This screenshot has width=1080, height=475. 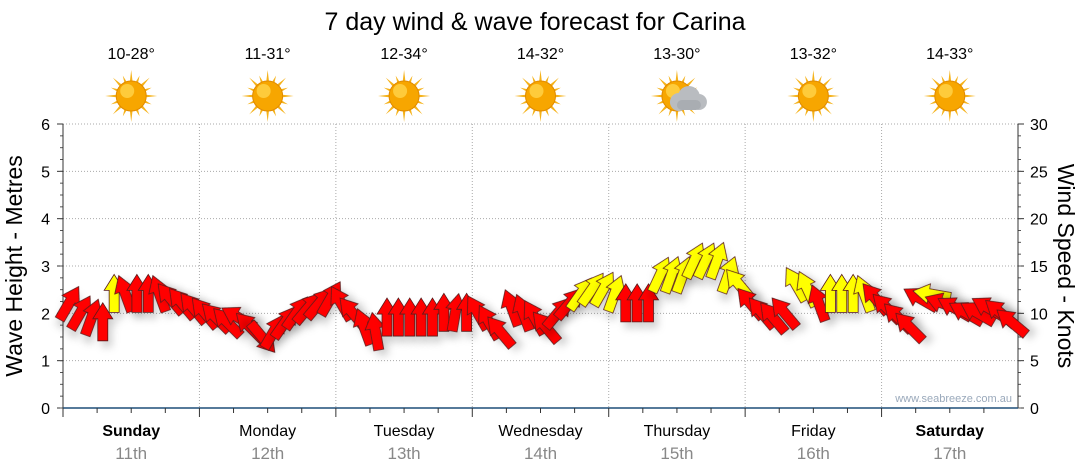 What do you see at coordinates (45, 409) in the screenshot?
I see `y-tick-left-label: 0` at bounding box center [45, 409].